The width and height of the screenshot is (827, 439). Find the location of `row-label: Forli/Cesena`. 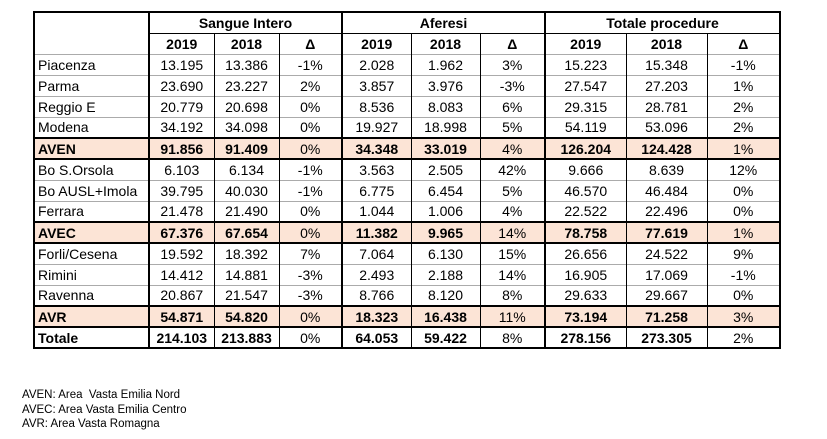

row-label: Forli/Cesena is located at coordinates (91, 253).